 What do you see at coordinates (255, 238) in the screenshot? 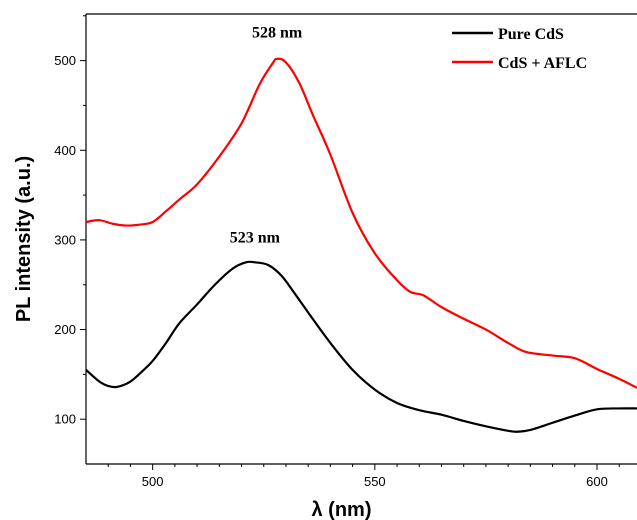
I see `peak-label: 523 nm` at bounding box center [255, 238].